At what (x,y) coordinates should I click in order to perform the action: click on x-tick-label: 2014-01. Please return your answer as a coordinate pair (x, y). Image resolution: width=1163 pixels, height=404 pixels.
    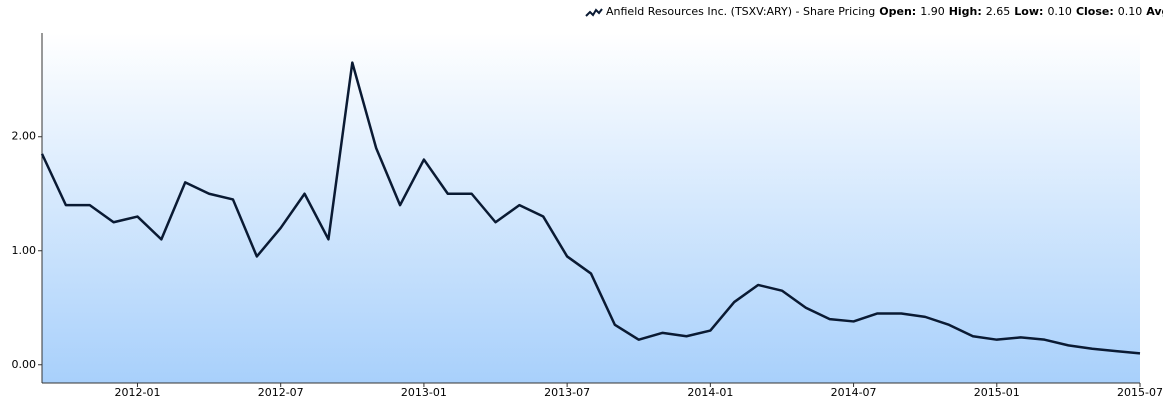
    Looking at the image, I should click on (710, 392).